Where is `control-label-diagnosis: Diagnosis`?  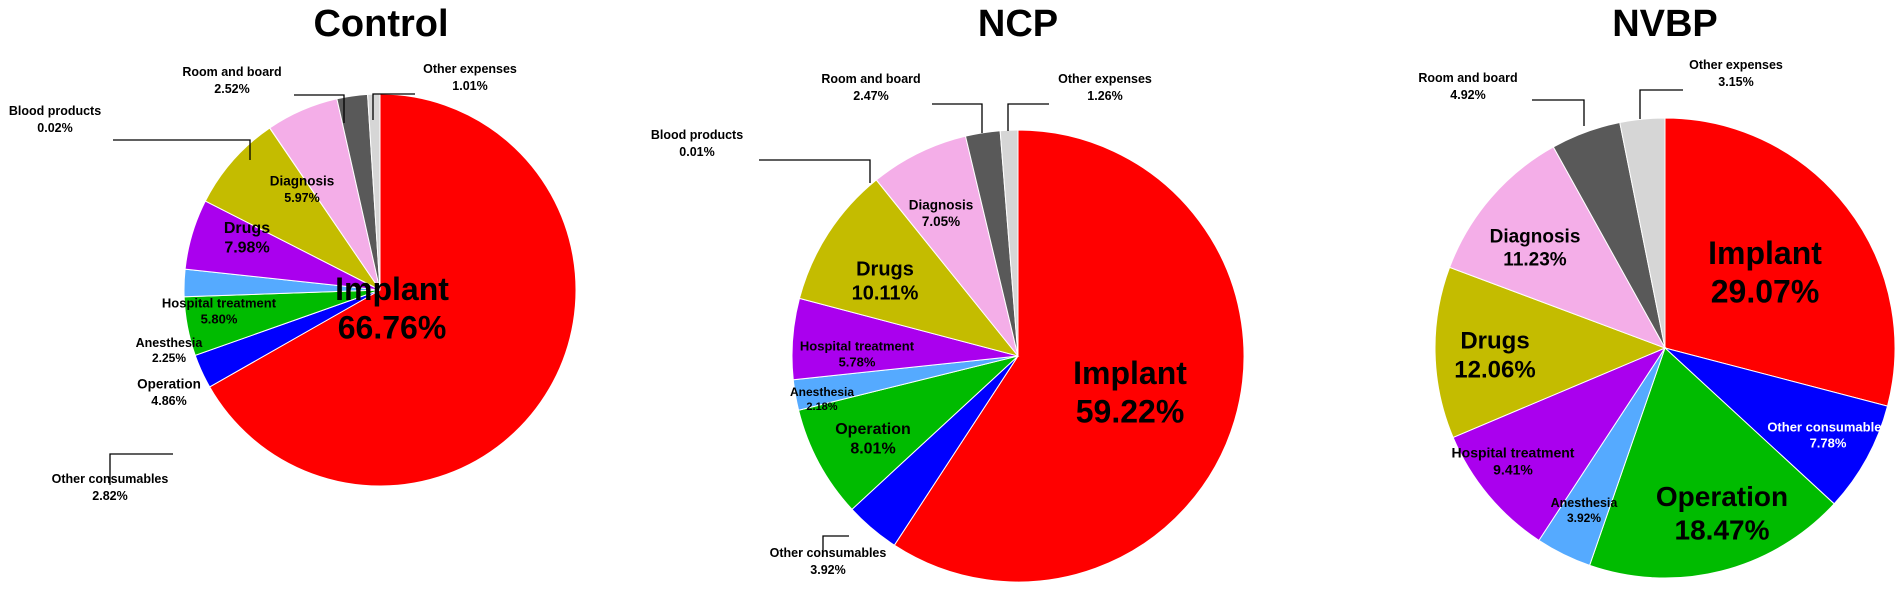
control-label-diagnosis: Diagnosis is located at coordinates (302, 181).